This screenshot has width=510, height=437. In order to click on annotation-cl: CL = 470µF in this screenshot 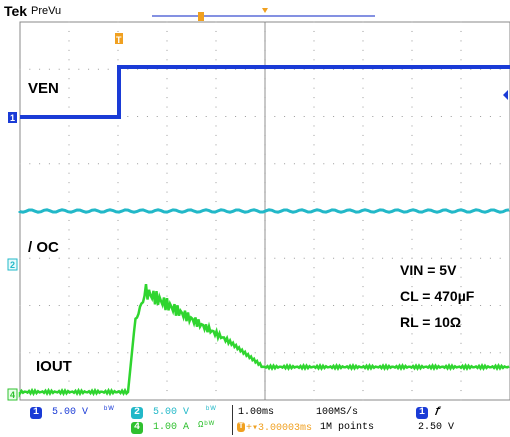, I will do `click(437, 296)`.